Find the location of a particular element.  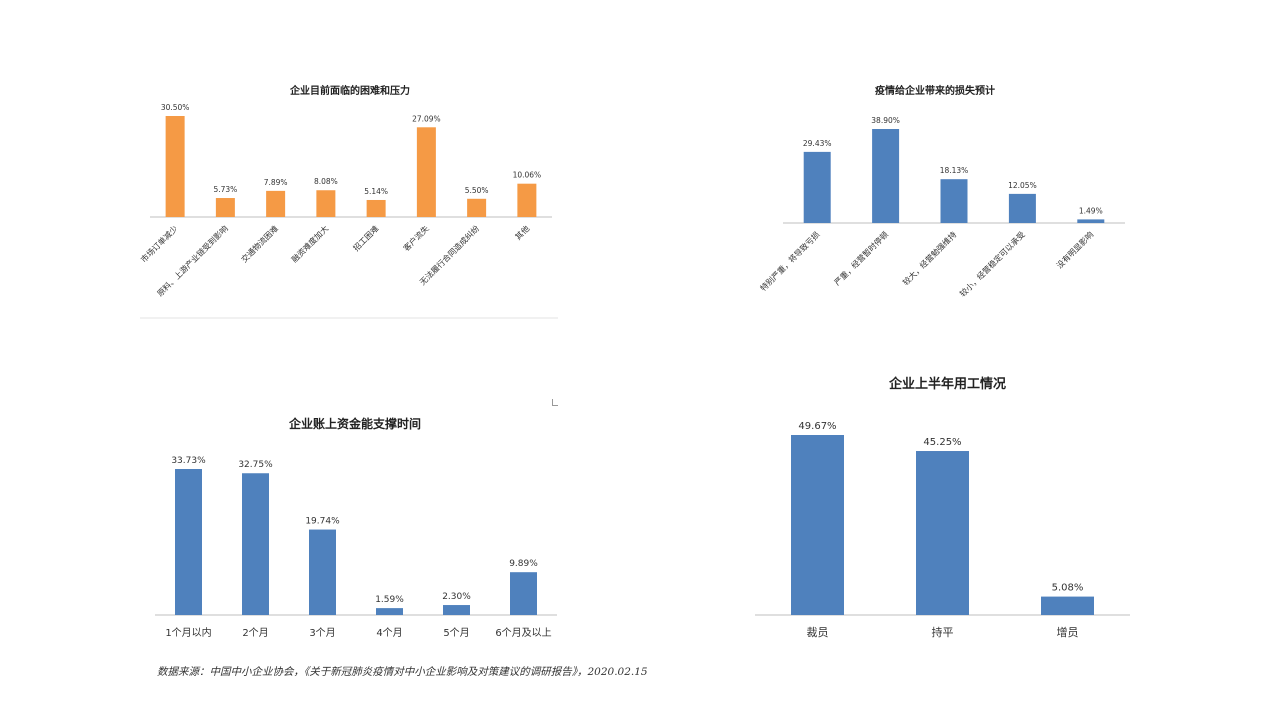

data-label: 29.43% is located at coordinates (817, 143).